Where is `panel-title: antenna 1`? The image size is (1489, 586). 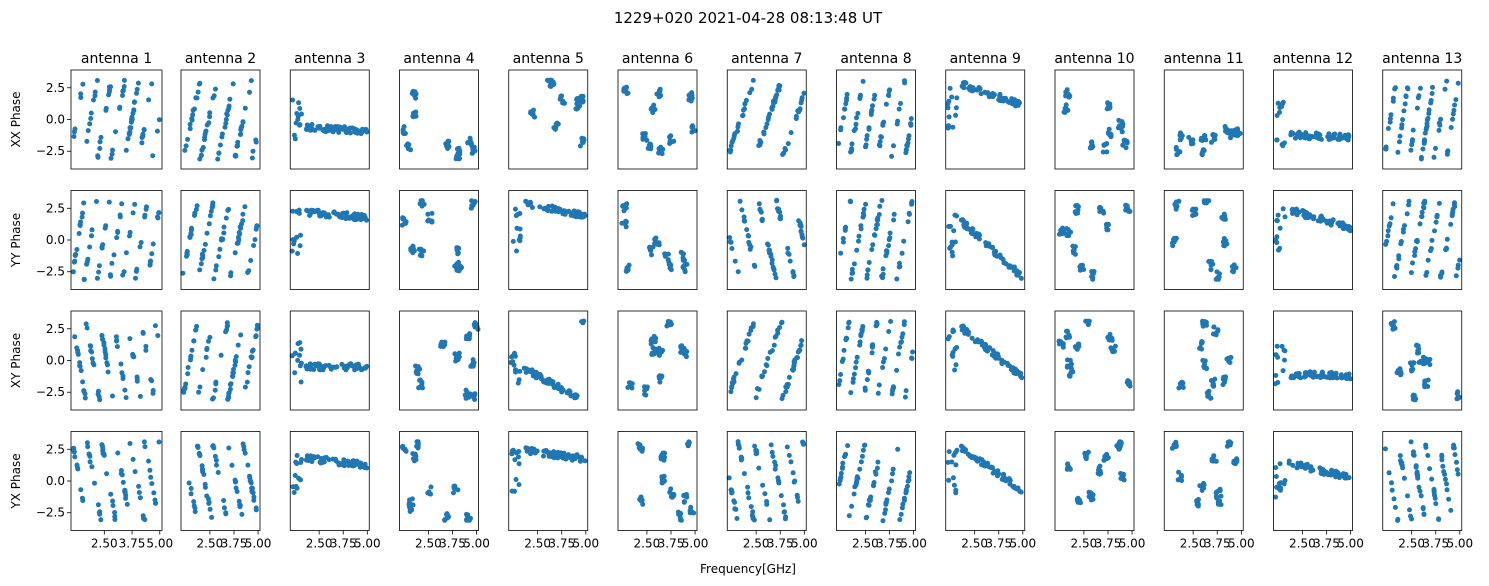
panel-title: antenna 1 is located at coordinates (116, 59).